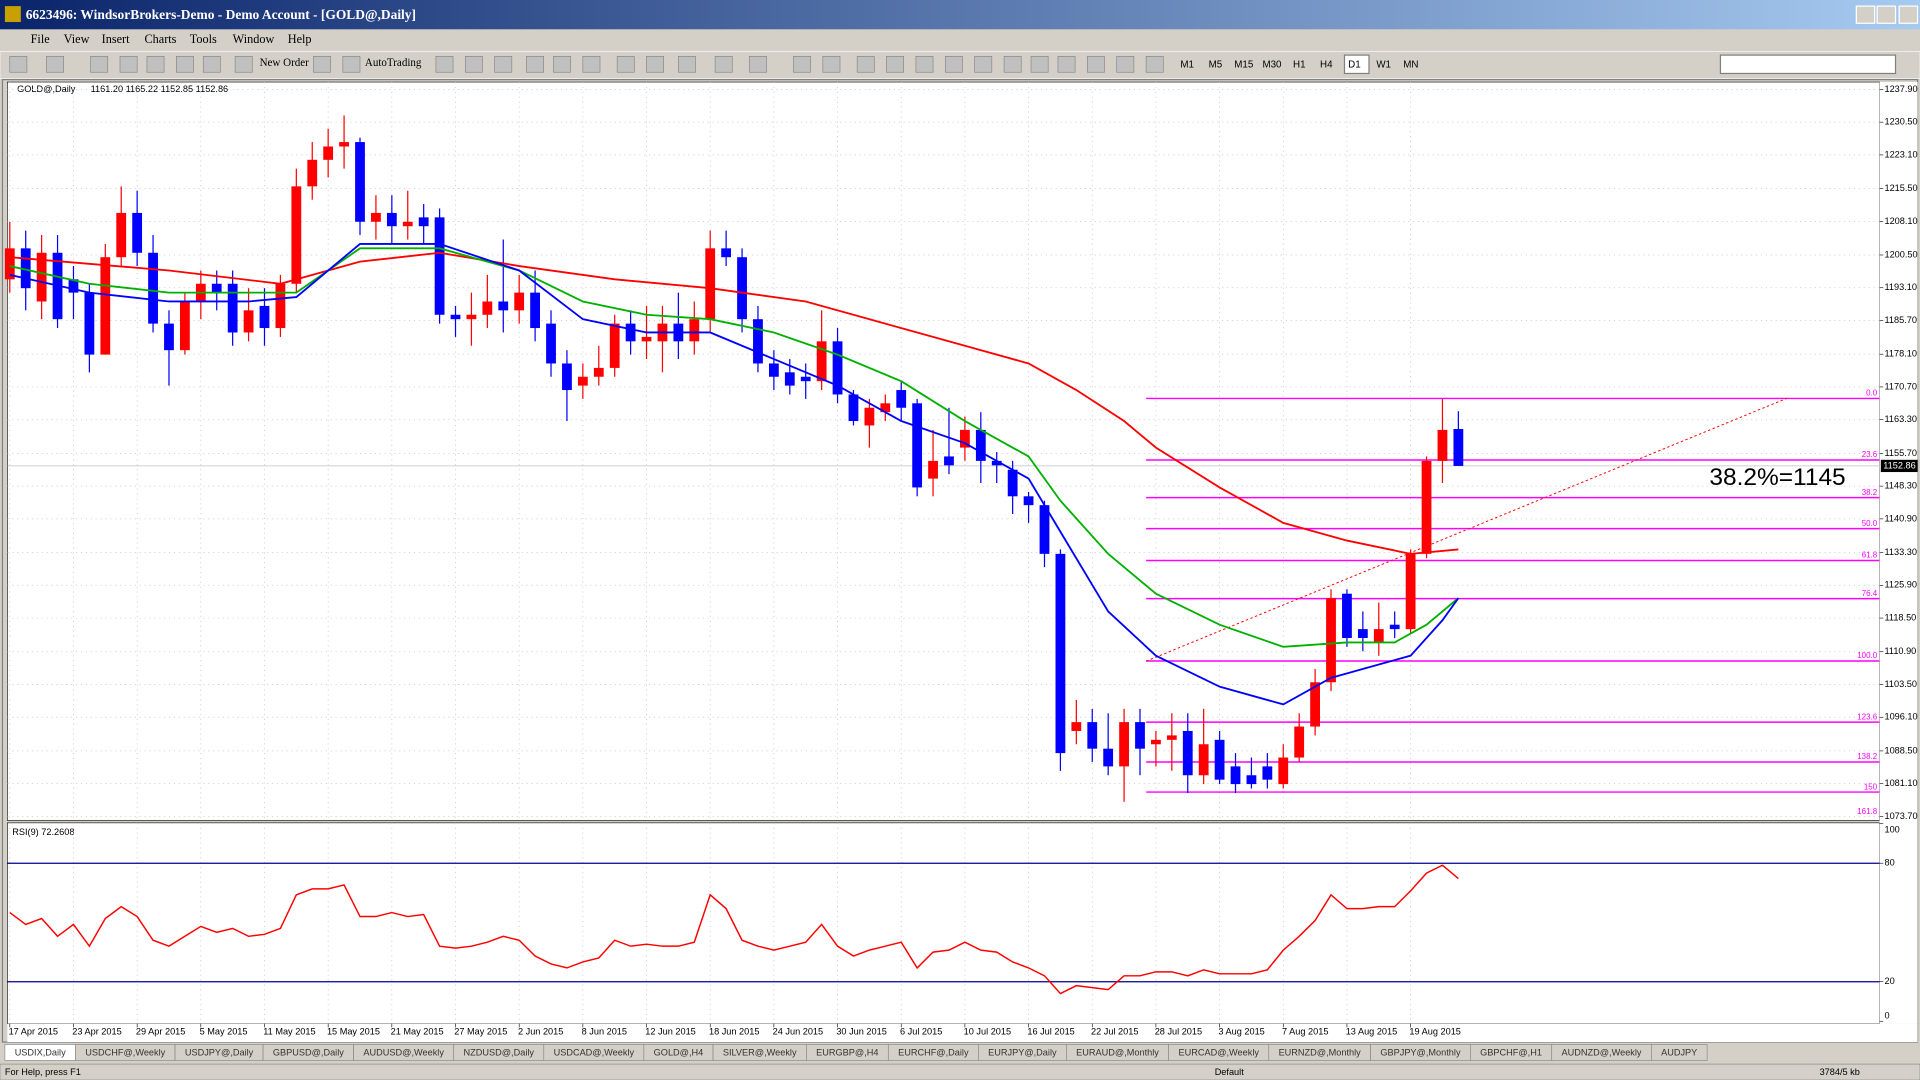 The height and width of the screenshot is (1080, 1920). I want to click on y-tick-label: 1223.10, so click(1900, 154).